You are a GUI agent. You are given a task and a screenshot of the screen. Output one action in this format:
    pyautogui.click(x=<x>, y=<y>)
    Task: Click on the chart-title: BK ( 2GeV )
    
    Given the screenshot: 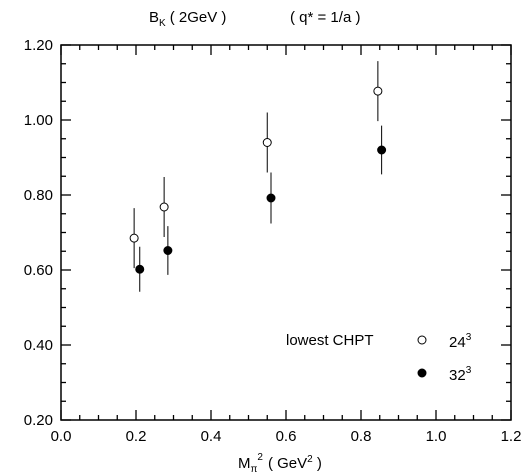 What is the action you would take?
    pyautogui.click(x=187, y=19)
    